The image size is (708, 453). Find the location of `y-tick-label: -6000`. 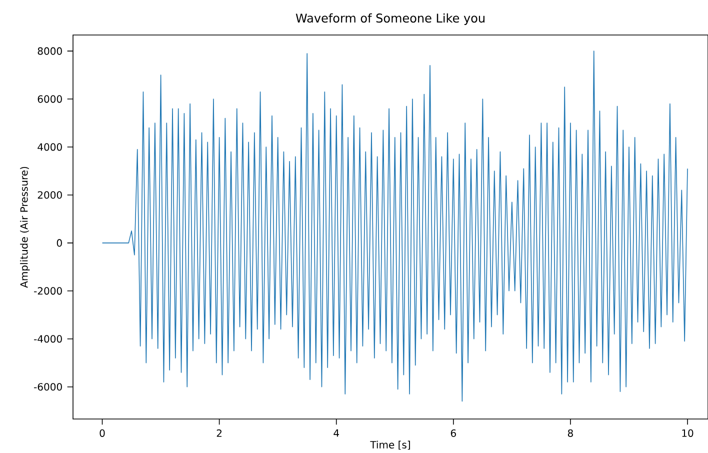

y-tick-label: -6000 is located at coordinates (48, 387).